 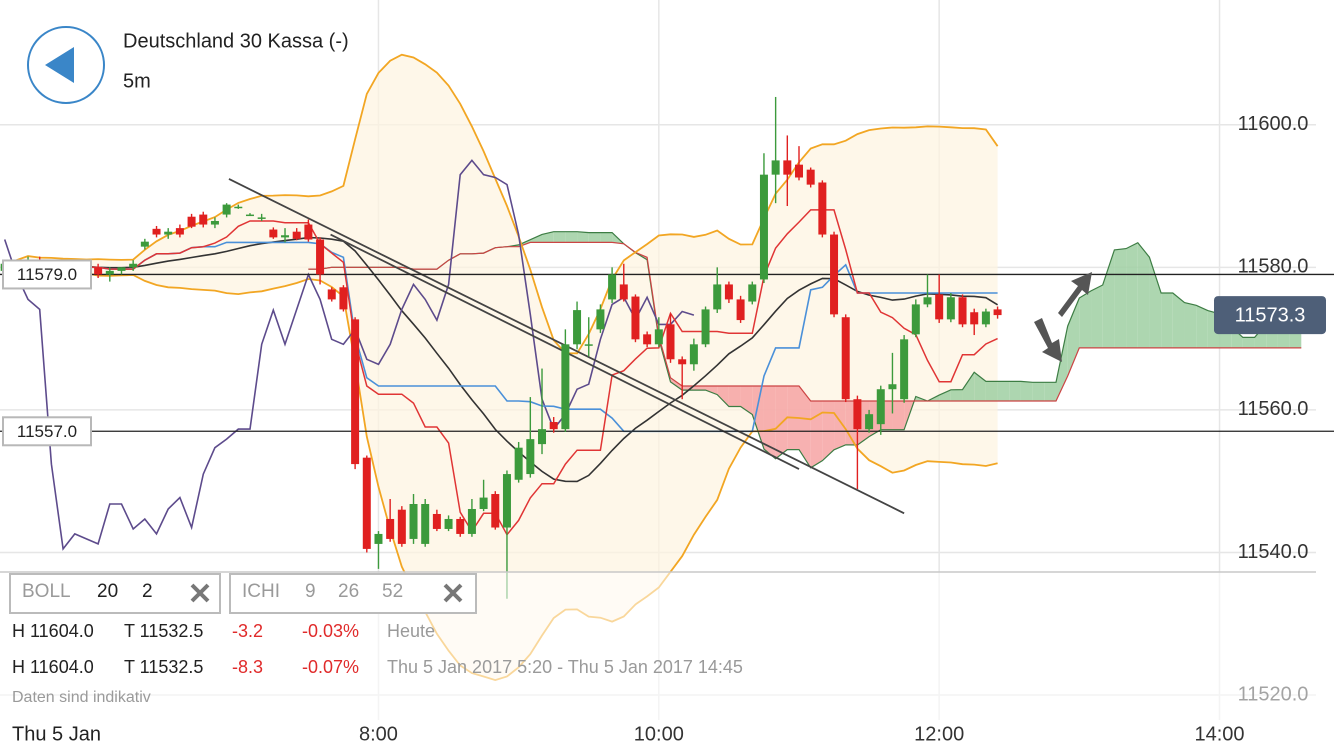 I want to click on stat-period: Heute, so click(x=411, y=631).